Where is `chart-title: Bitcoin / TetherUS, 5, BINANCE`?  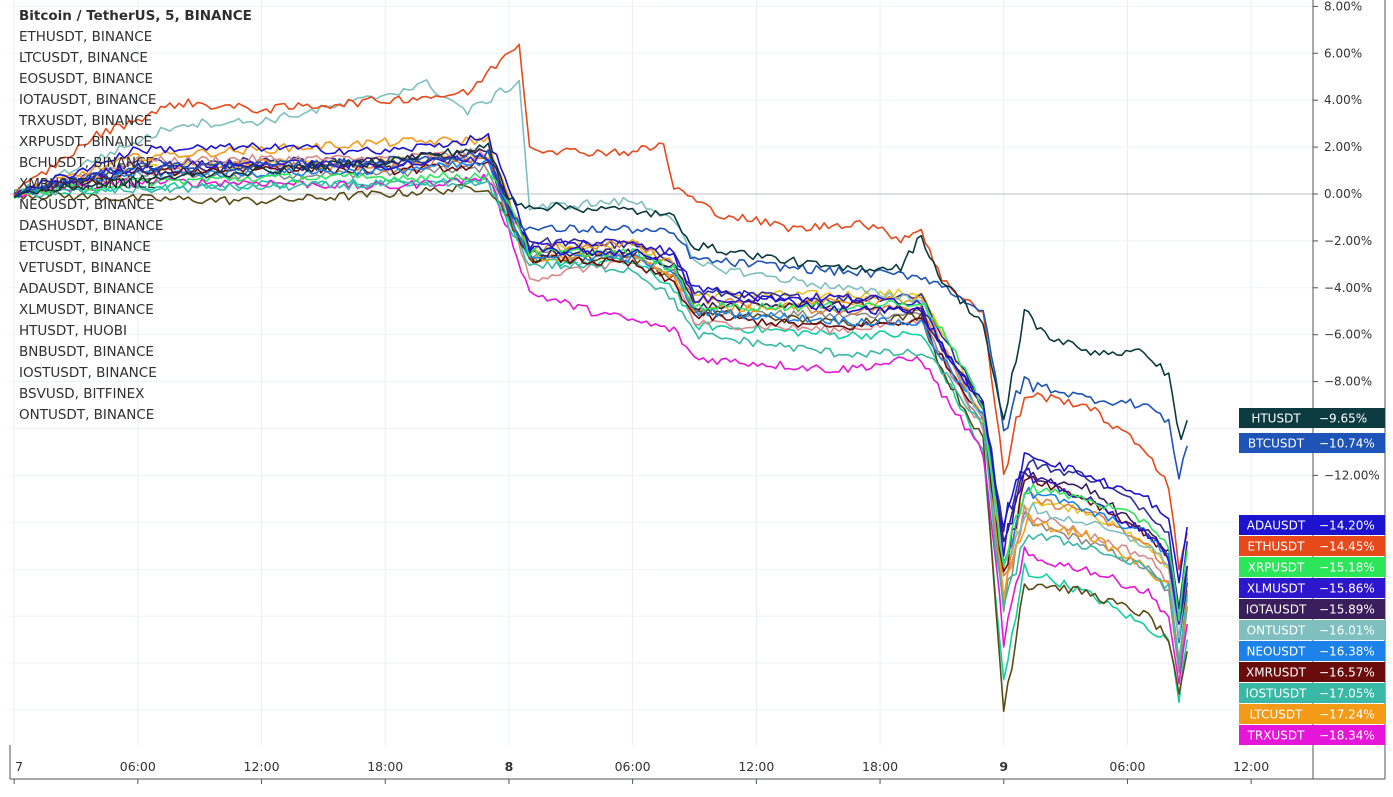
chart-title: Bitcoin / TetherUS, 5, BINANCE is located at coordinates (135, 16).